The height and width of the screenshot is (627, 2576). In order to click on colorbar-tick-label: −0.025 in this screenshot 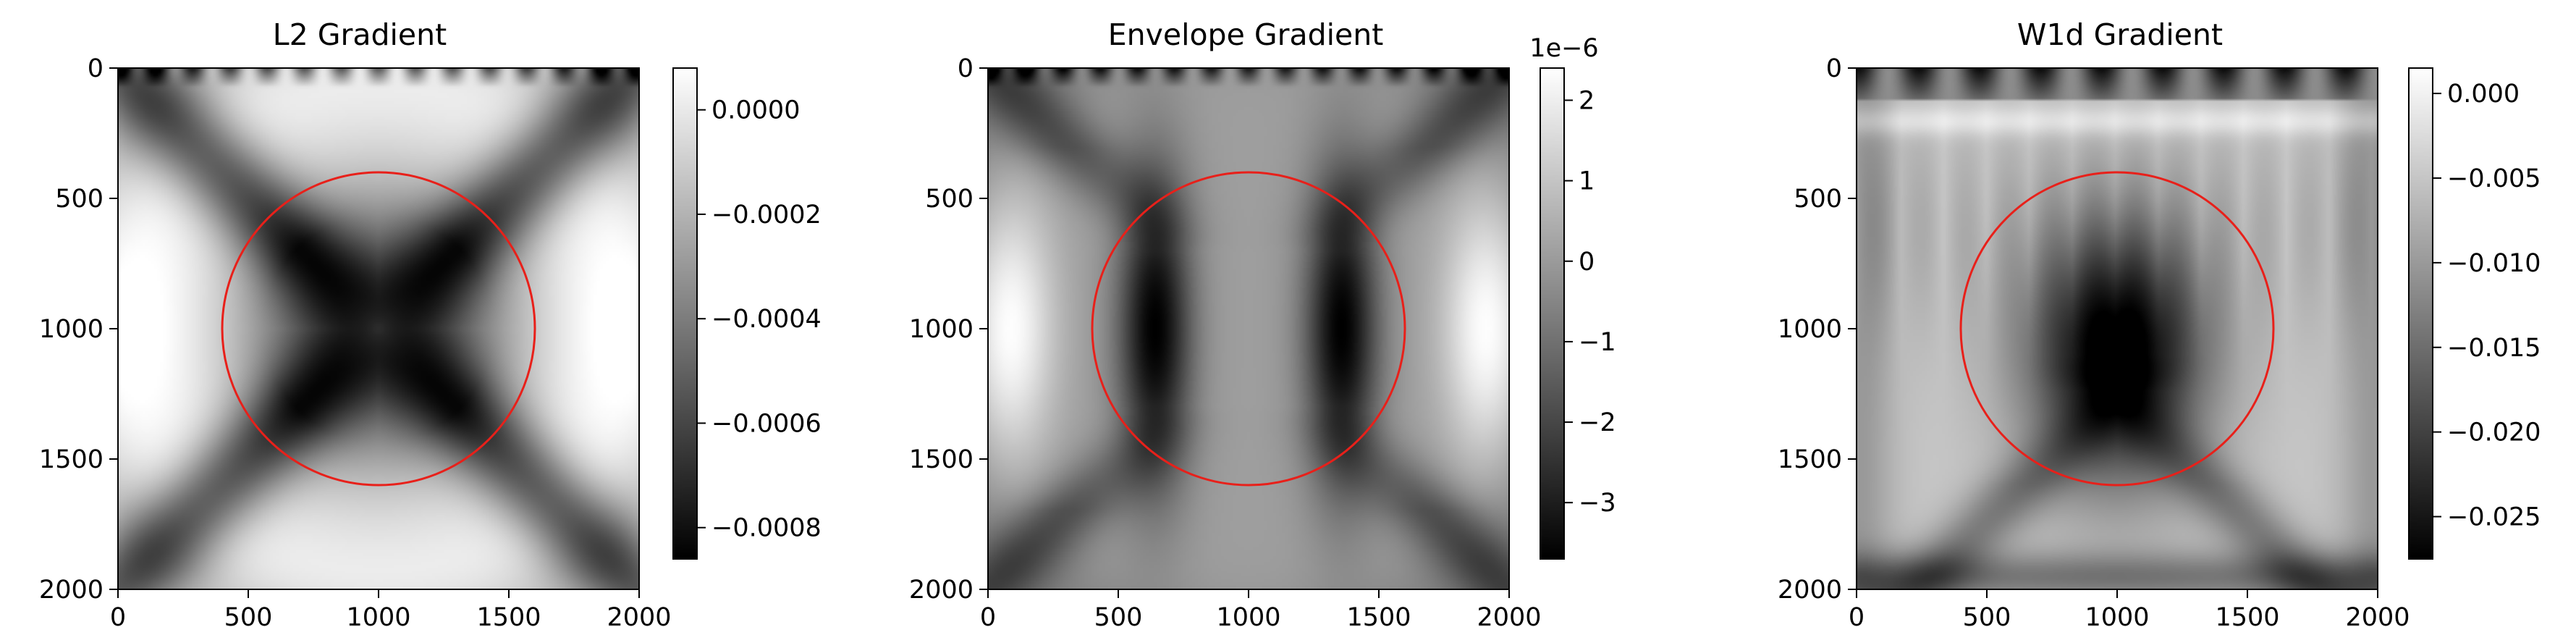, I will do `click(2494, 517)`.